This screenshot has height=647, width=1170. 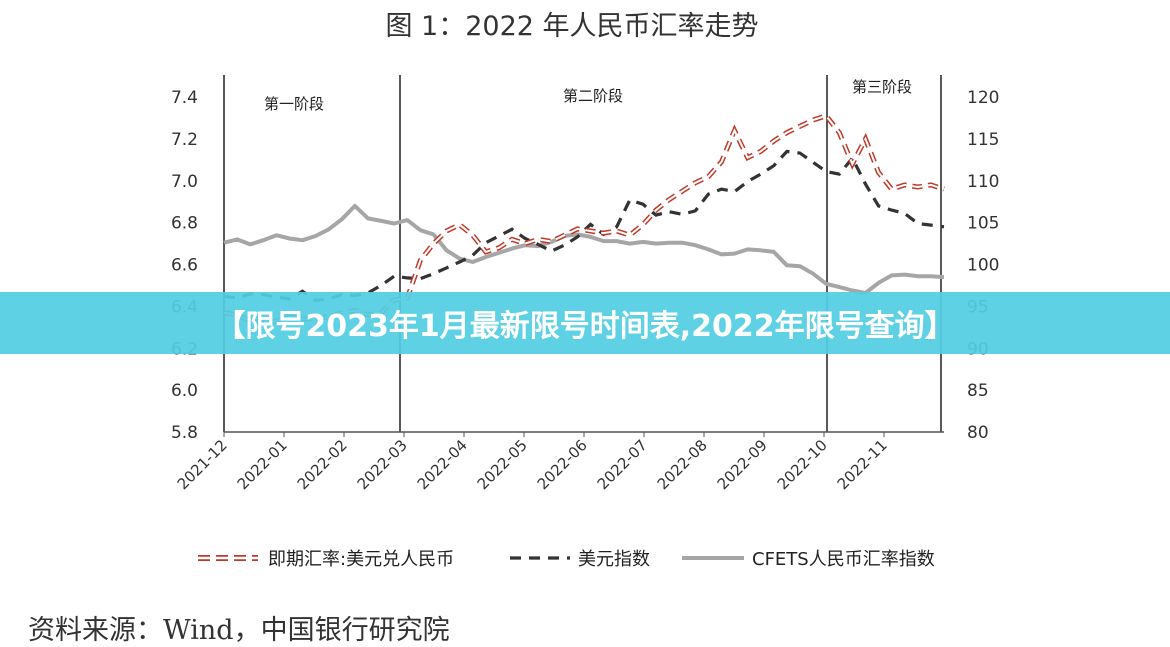 What do you see at coordinates (585, 326) in the screenshot?
I see `banner-text: 【限号2023年1月最新限号时间表,2022年限号查询】` at bounding box center [585, 326].